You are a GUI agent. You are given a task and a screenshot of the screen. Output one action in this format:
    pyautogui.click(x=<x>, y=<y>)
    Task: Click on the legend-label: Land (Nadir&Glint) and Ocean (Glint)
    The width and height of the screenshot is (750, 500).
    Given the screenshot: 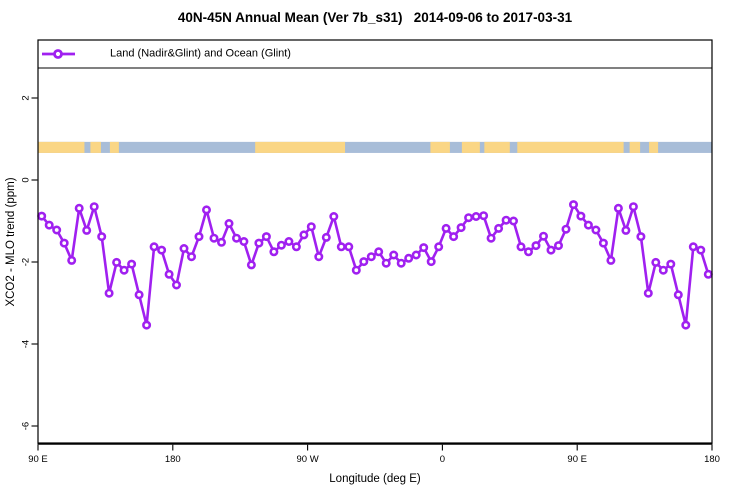 What is the action you would take?
    pyautogui.click(x=200, y=53)
    